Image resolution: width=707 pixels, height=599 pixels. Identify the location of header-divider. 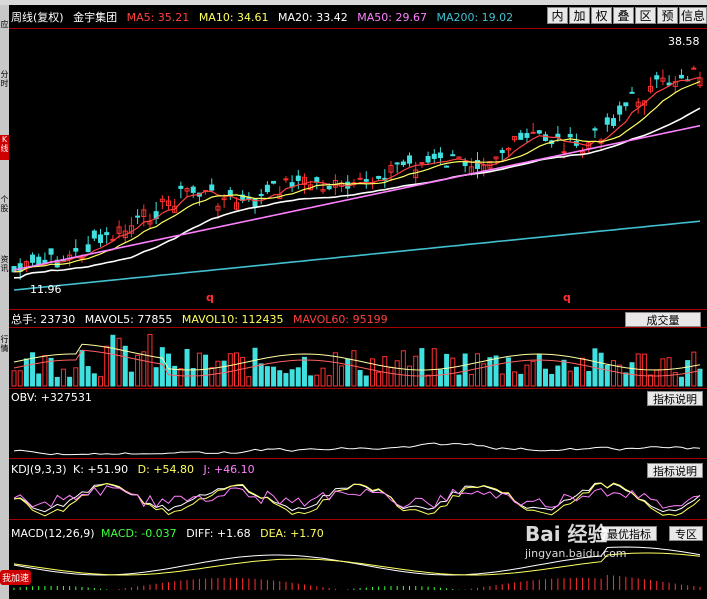
(358, 28).